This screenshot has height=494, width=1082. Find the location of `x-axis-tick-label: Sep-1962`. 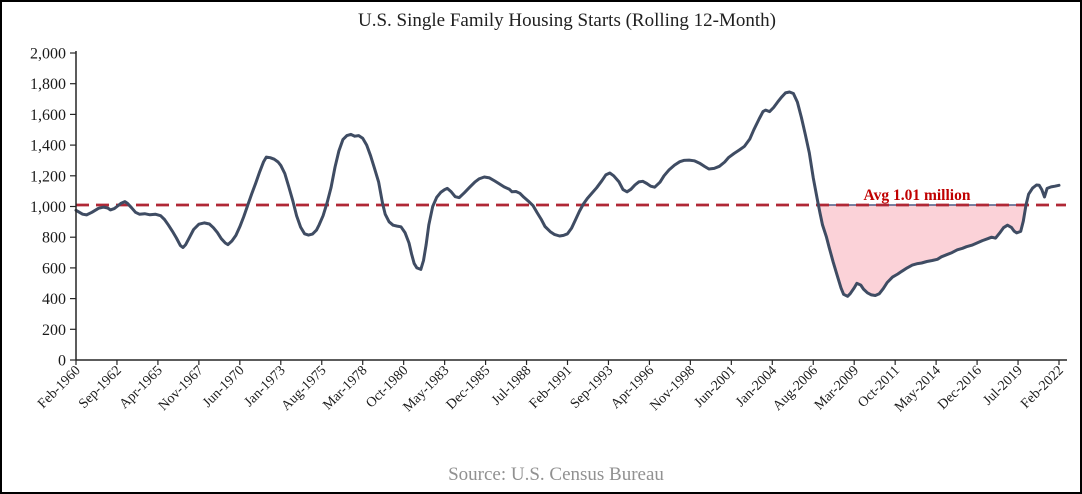

x-axis-tick-label: Sep-1962 is located at coordinates (100, 387).